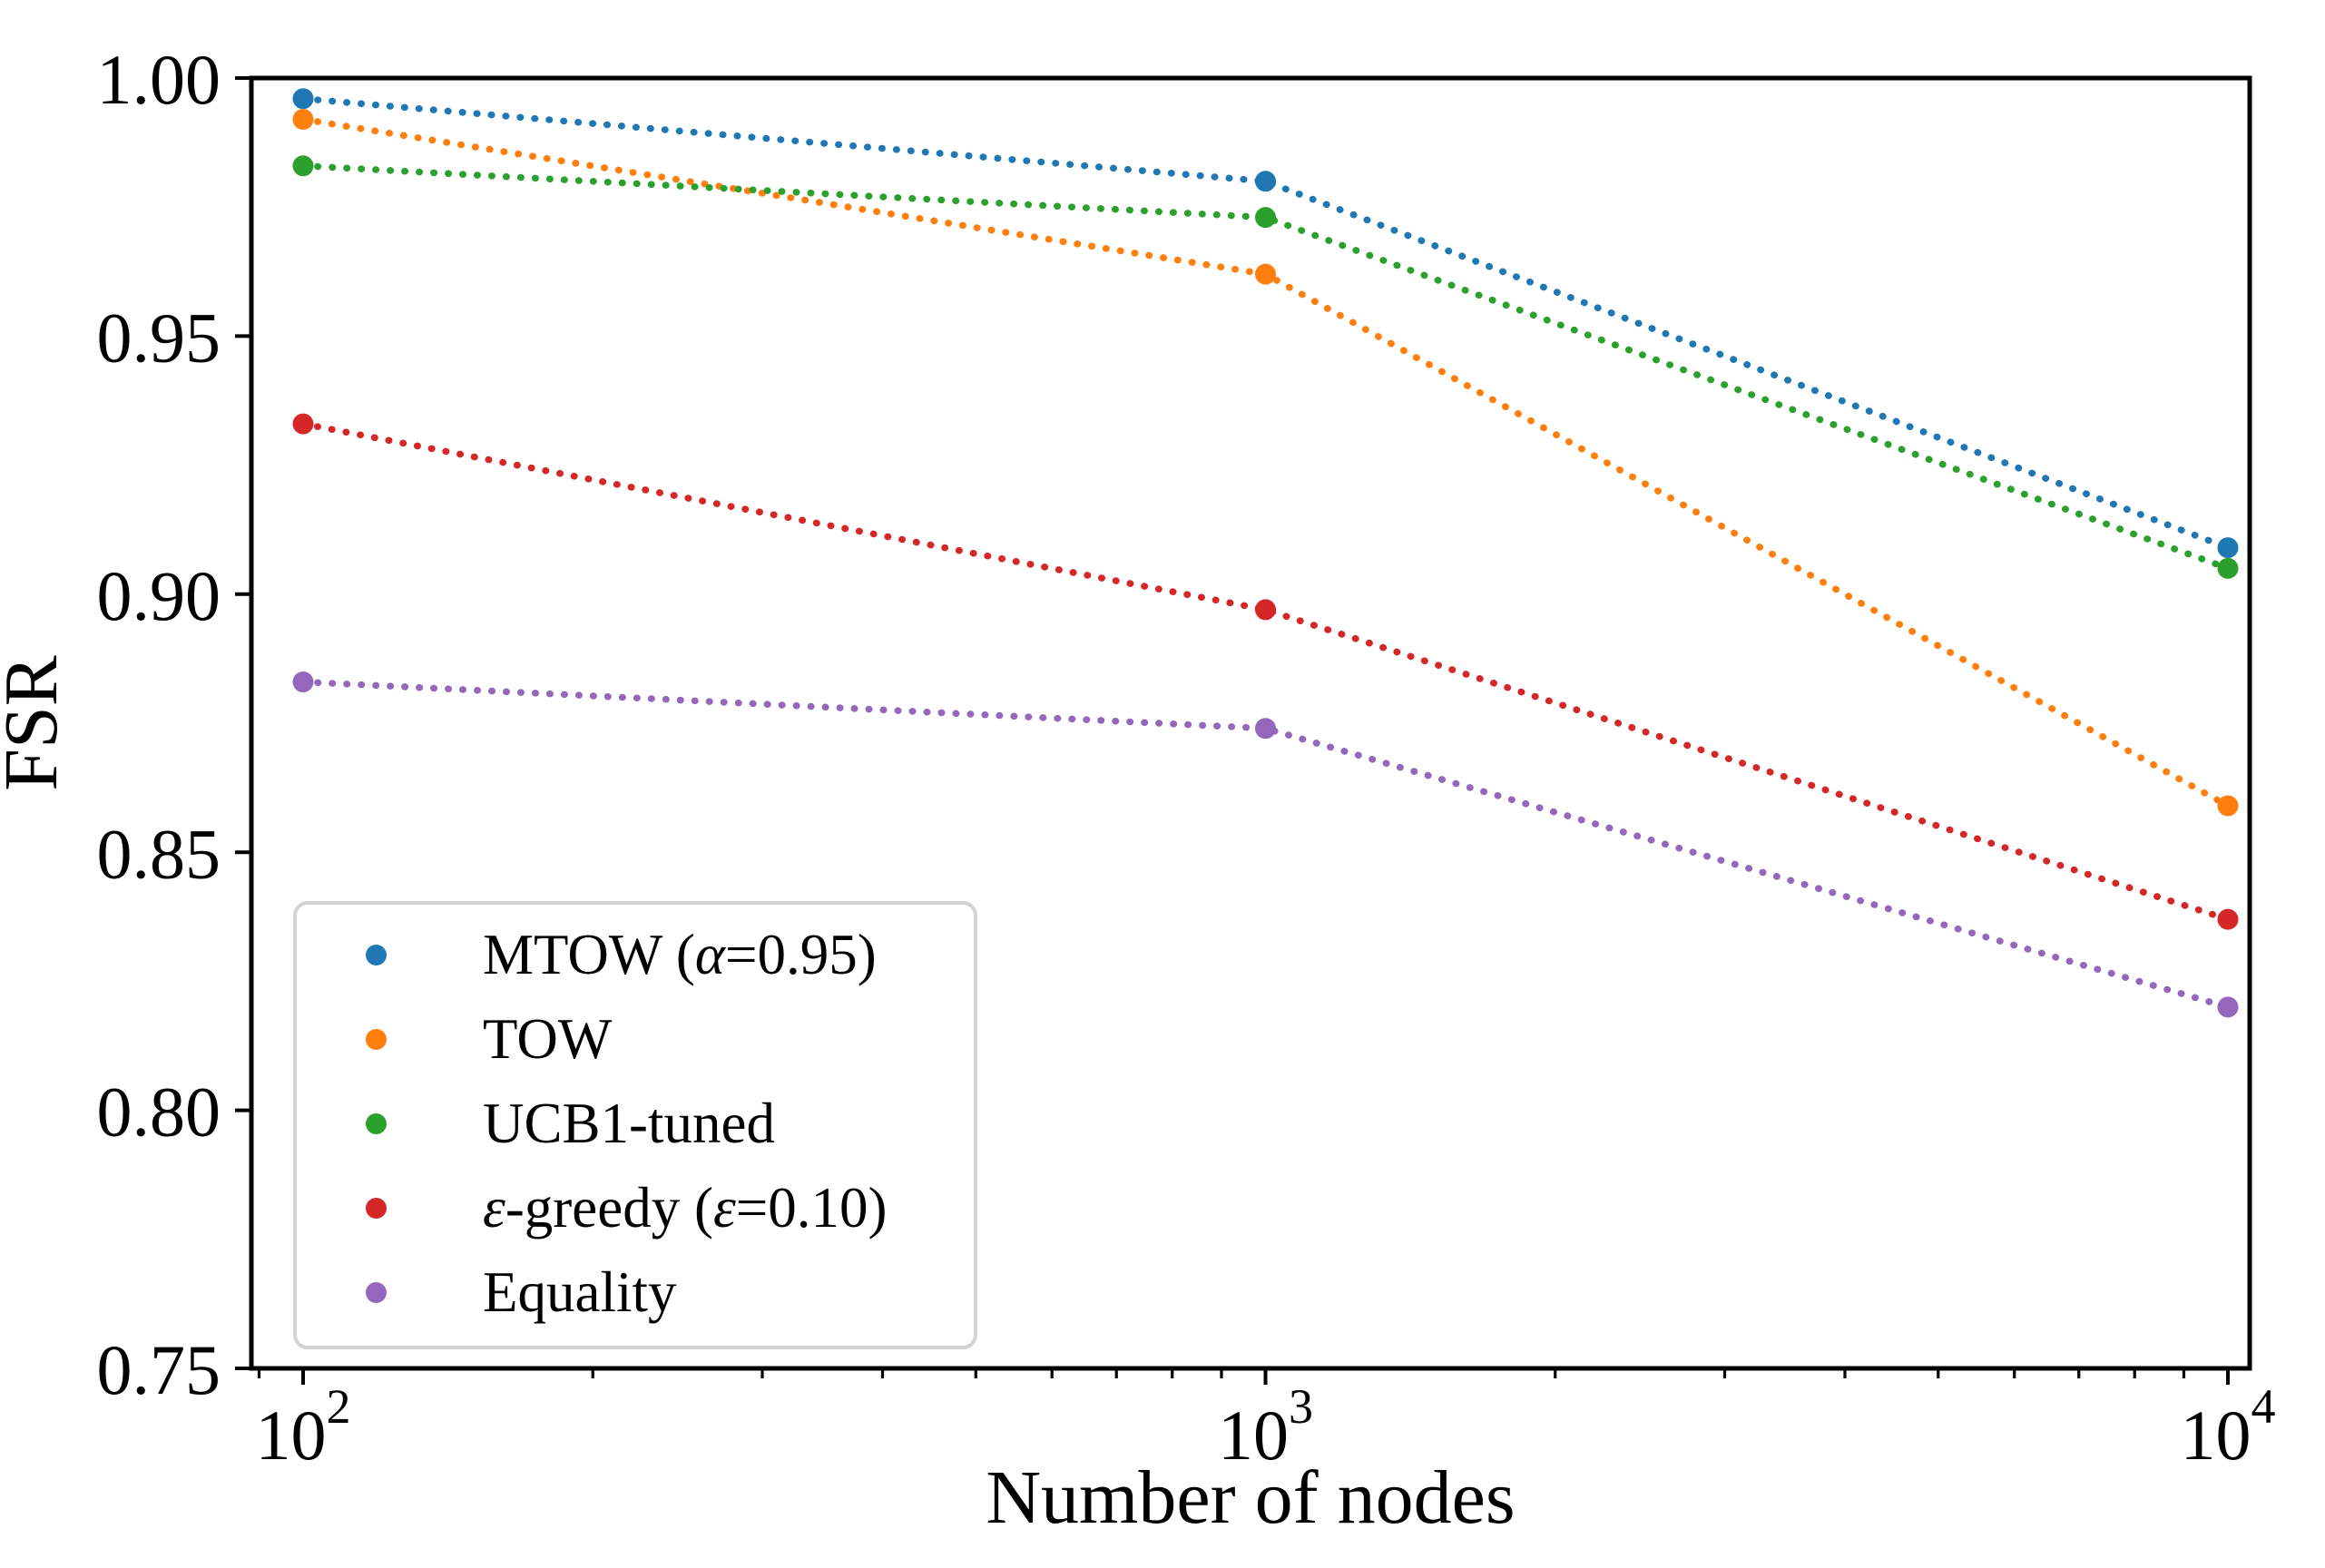 The width and height of the screenshot is (2325, 1568). I want to click on y-axis-label: FSR, so click(37, 722).